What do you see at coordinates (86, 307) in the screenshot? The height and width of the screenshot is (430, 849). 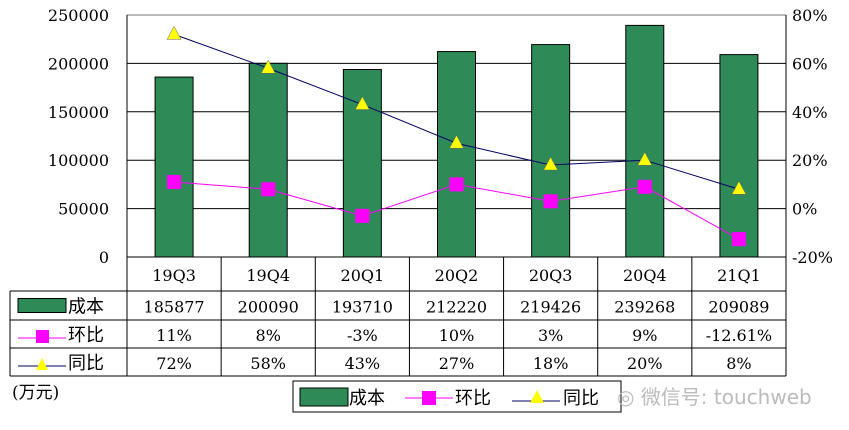 I see `row-label: 成本` at bounding box center [86, 307].